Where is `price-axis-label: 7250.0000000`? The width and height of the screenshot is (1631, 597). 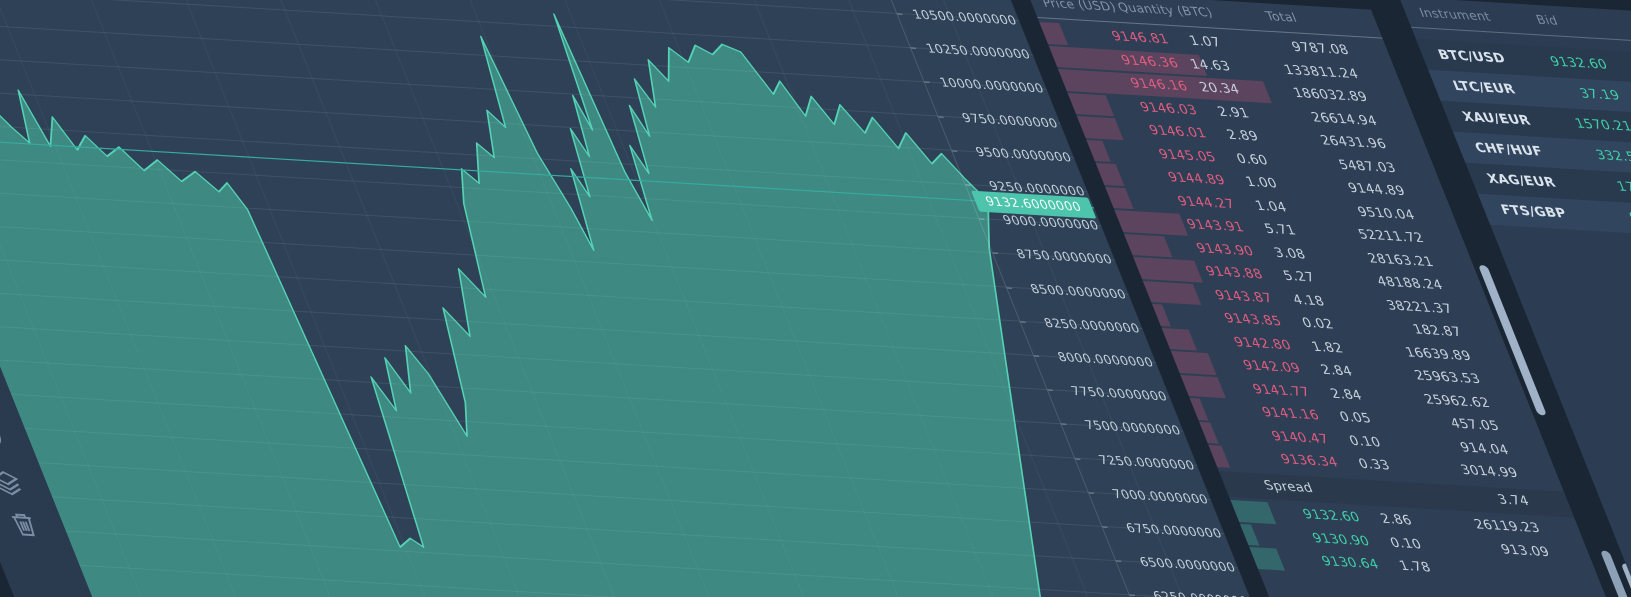 price-axis-label: 7250.0000000 is located at coordinates (1146, 462).